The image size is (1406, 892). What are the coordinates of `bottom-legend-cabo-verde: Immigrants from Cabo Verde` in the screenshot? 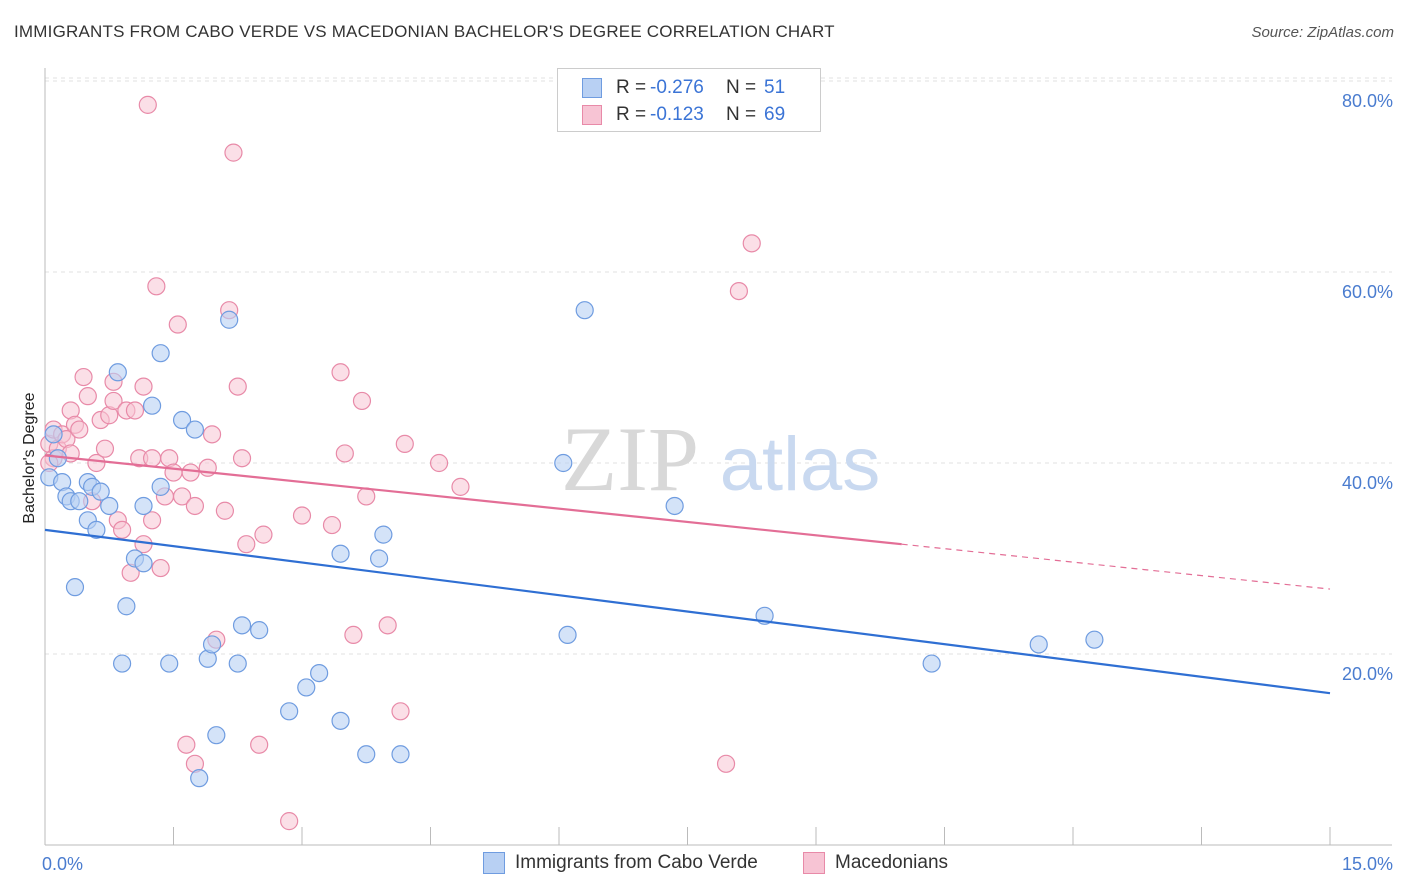 It's located at (620, 863).